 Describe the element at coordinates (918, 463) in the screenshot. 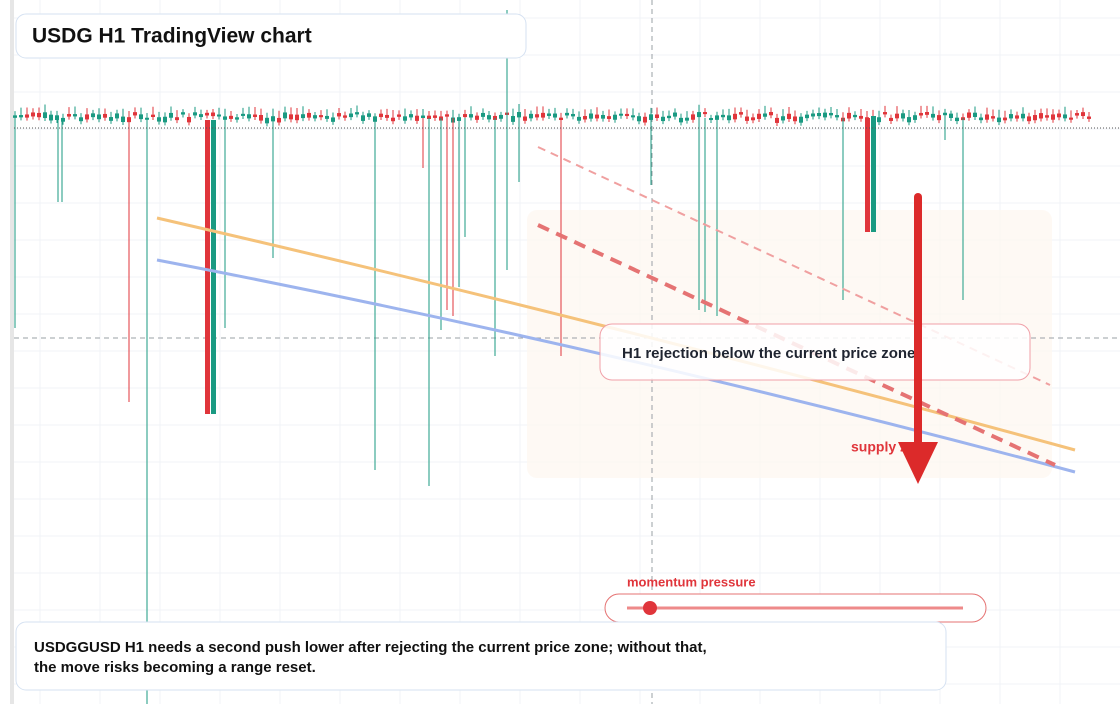

I see `arrow-head` at that location.